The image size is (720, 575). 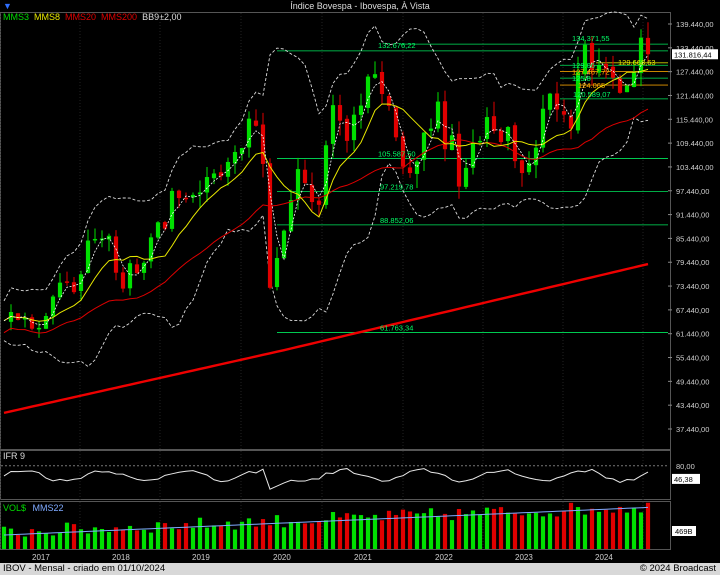 What do you see at coordinates (695, 48) in the screenshot?
I see `price-axis-label: 133.440,00` at bounding box center [695, 48].